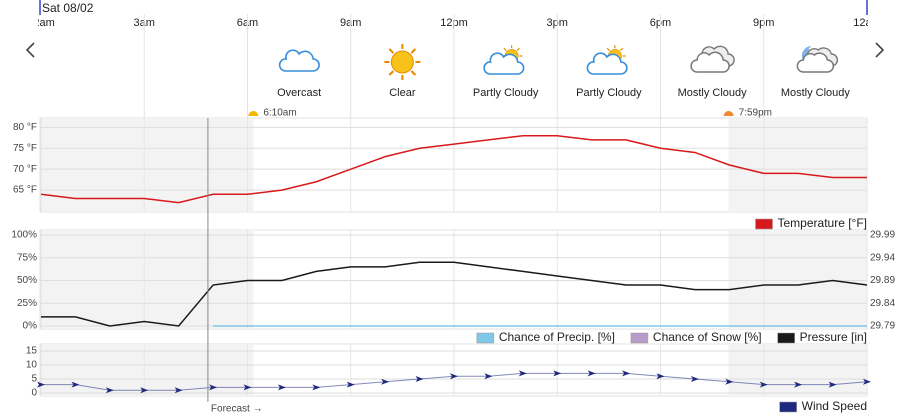  I want to click on y-tick-label: 75 °F, so click(25, 148).